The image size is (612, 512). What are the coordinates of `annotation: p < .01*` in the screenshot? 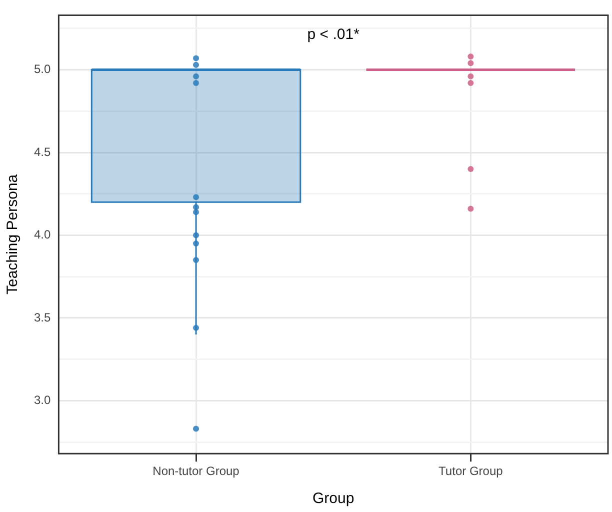 It's located at (333, 34).